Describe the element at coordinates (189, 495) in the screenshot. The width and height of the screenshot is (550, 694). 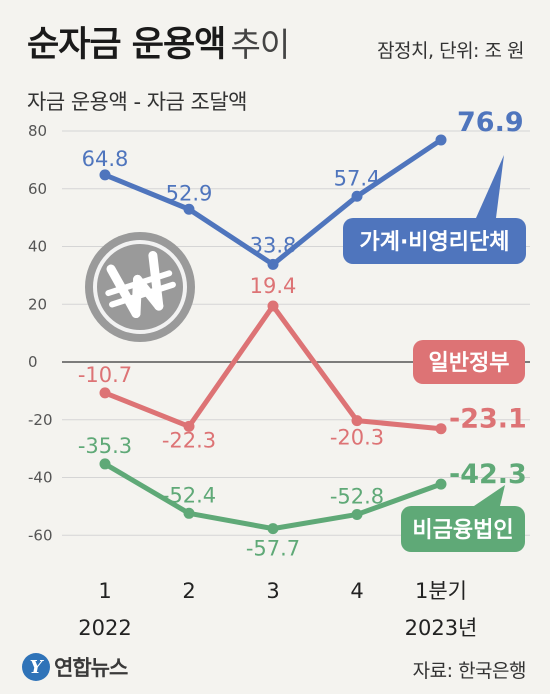
I see `data-label: -52.4` at that location.